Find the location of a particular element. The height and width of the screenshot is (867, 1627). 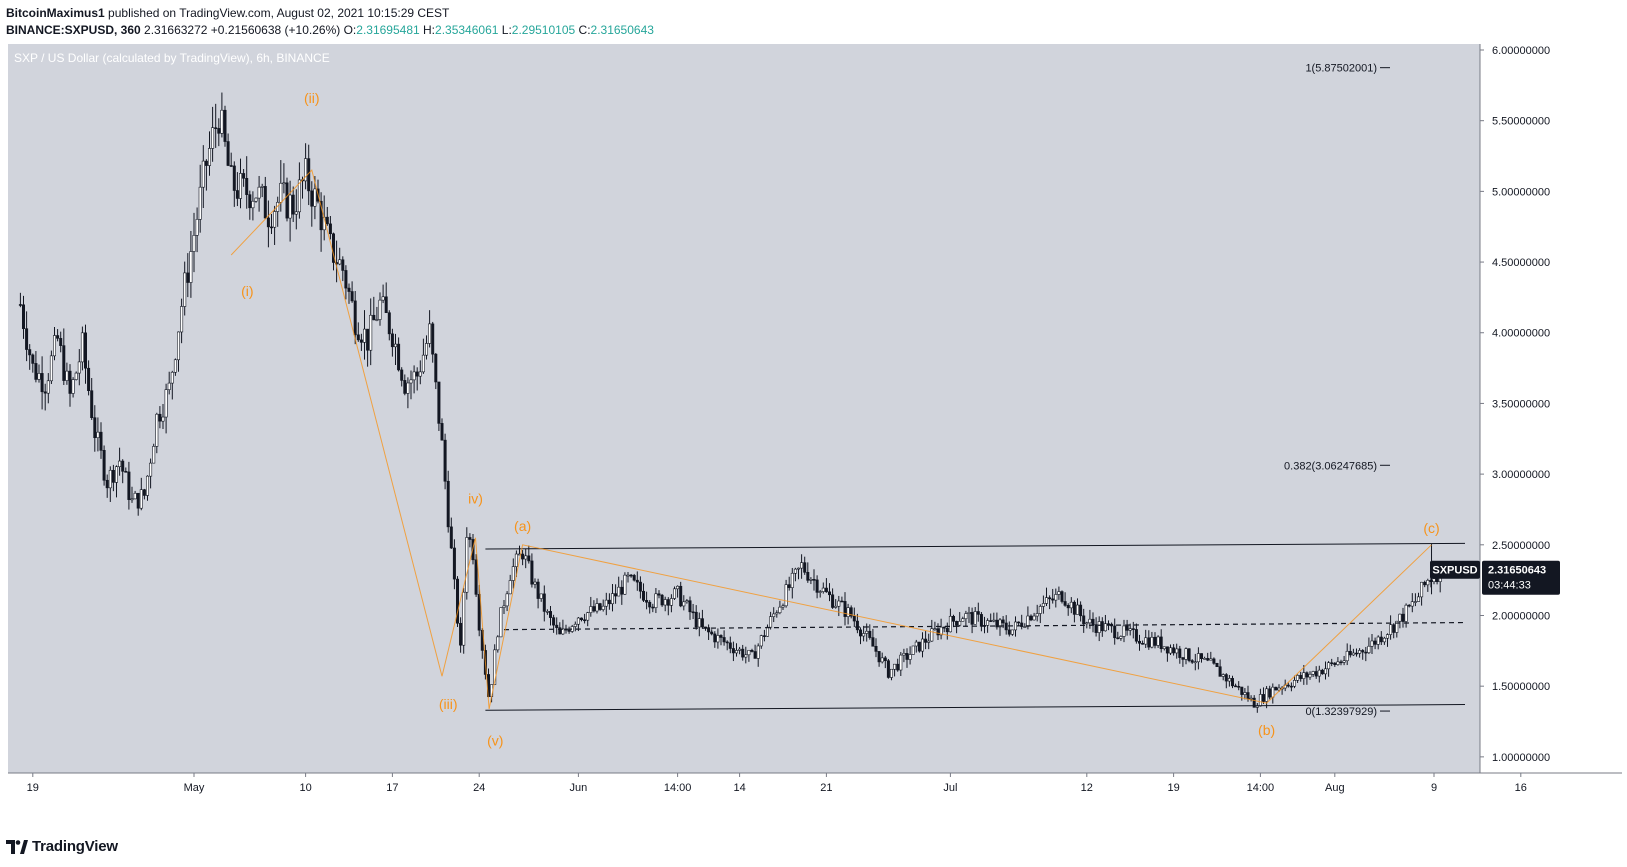

symbol-tag is located at coordinates (1455, 569).